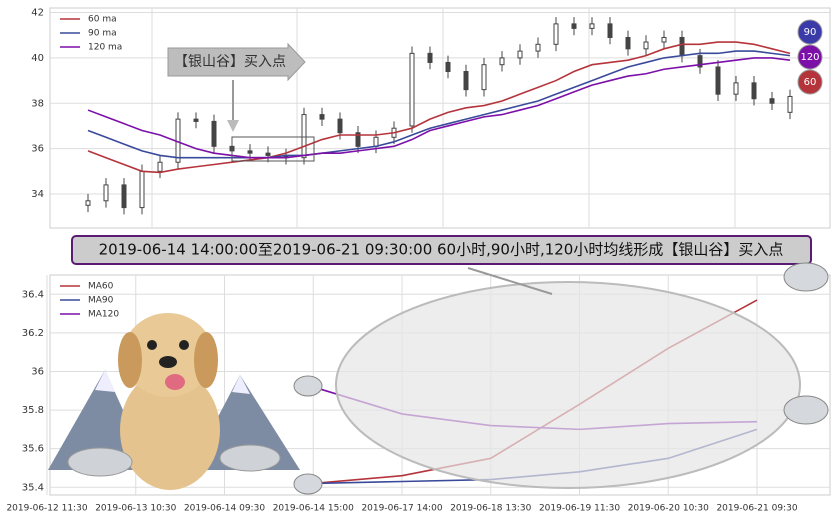  What do you see at coordinates (103, 315) in the screenshot?
I see `legend-label: MA120` at bounding box center [103, 315].